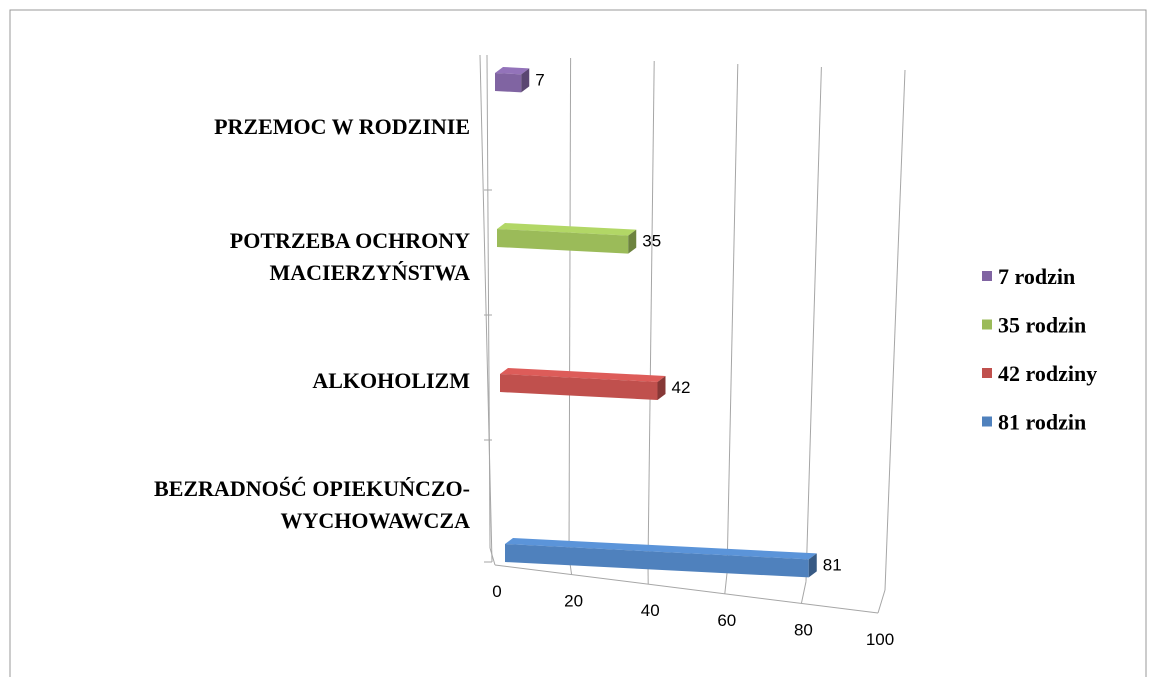  Describe the element at coordinates (726, 620) in the screenshot. I see `x-tick-label: 60` at that location.